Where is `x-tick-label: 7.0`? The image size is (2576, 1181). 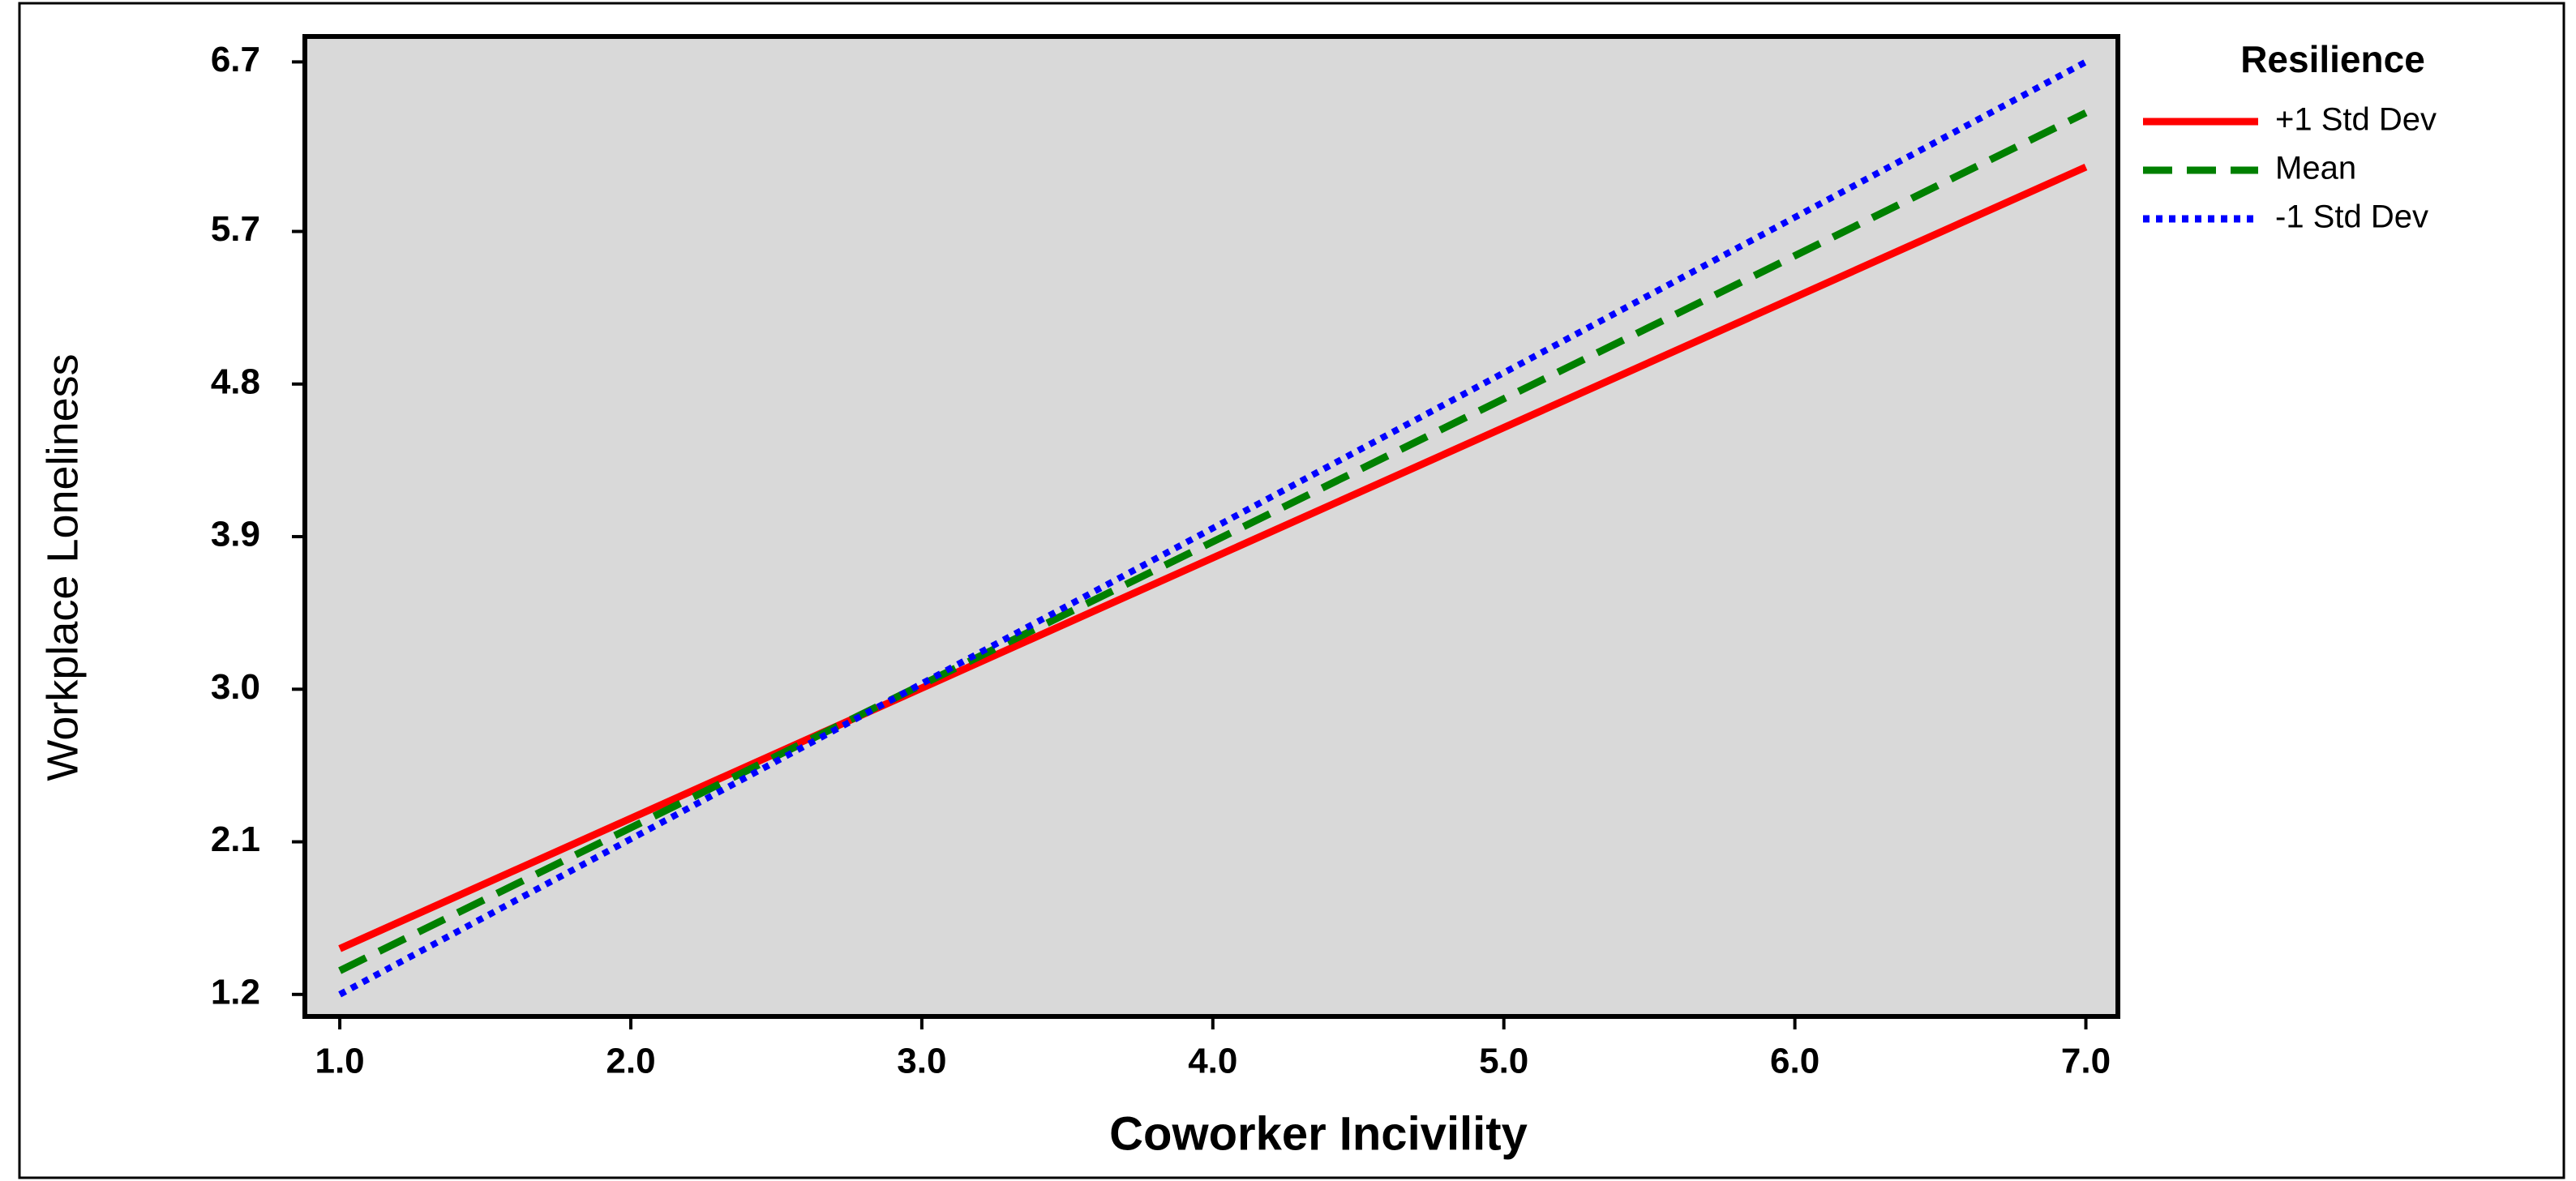 x-tick-label: 7.0 is located at coordinates (2086, 1062).